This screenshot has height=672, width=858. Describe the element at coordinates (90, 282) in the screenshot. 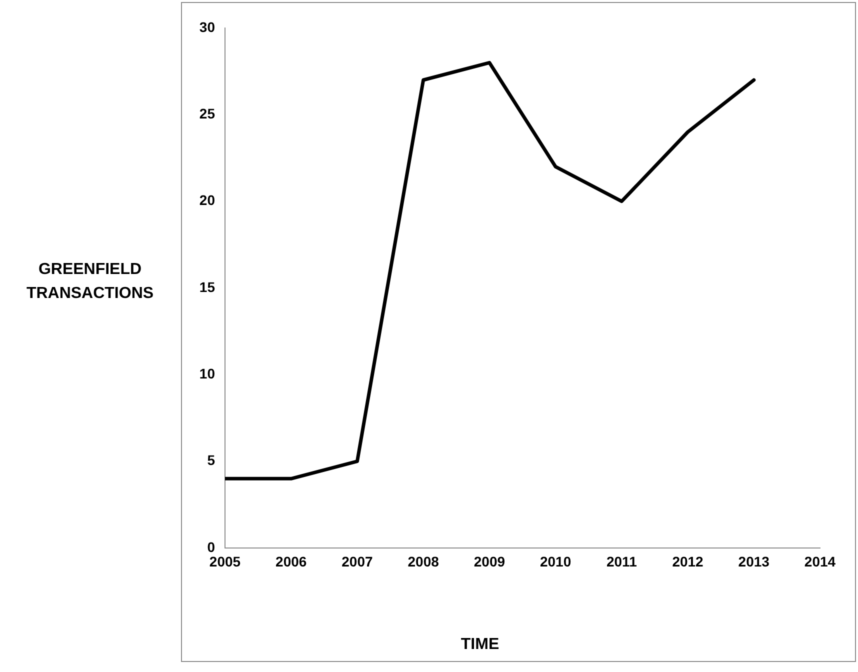

I see `y-axis-title: GREENFIELD TRANSACTIONS` at that location.